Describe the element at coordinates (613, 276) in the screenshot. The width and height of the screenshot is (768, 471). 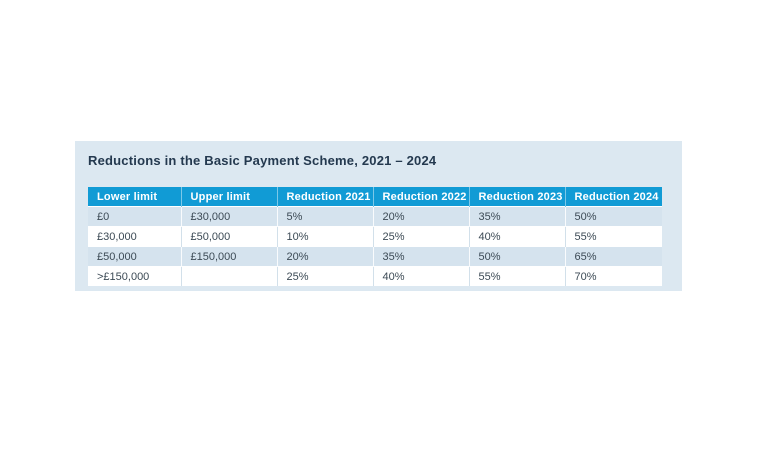
I see `table-cell: 70%` at that location.